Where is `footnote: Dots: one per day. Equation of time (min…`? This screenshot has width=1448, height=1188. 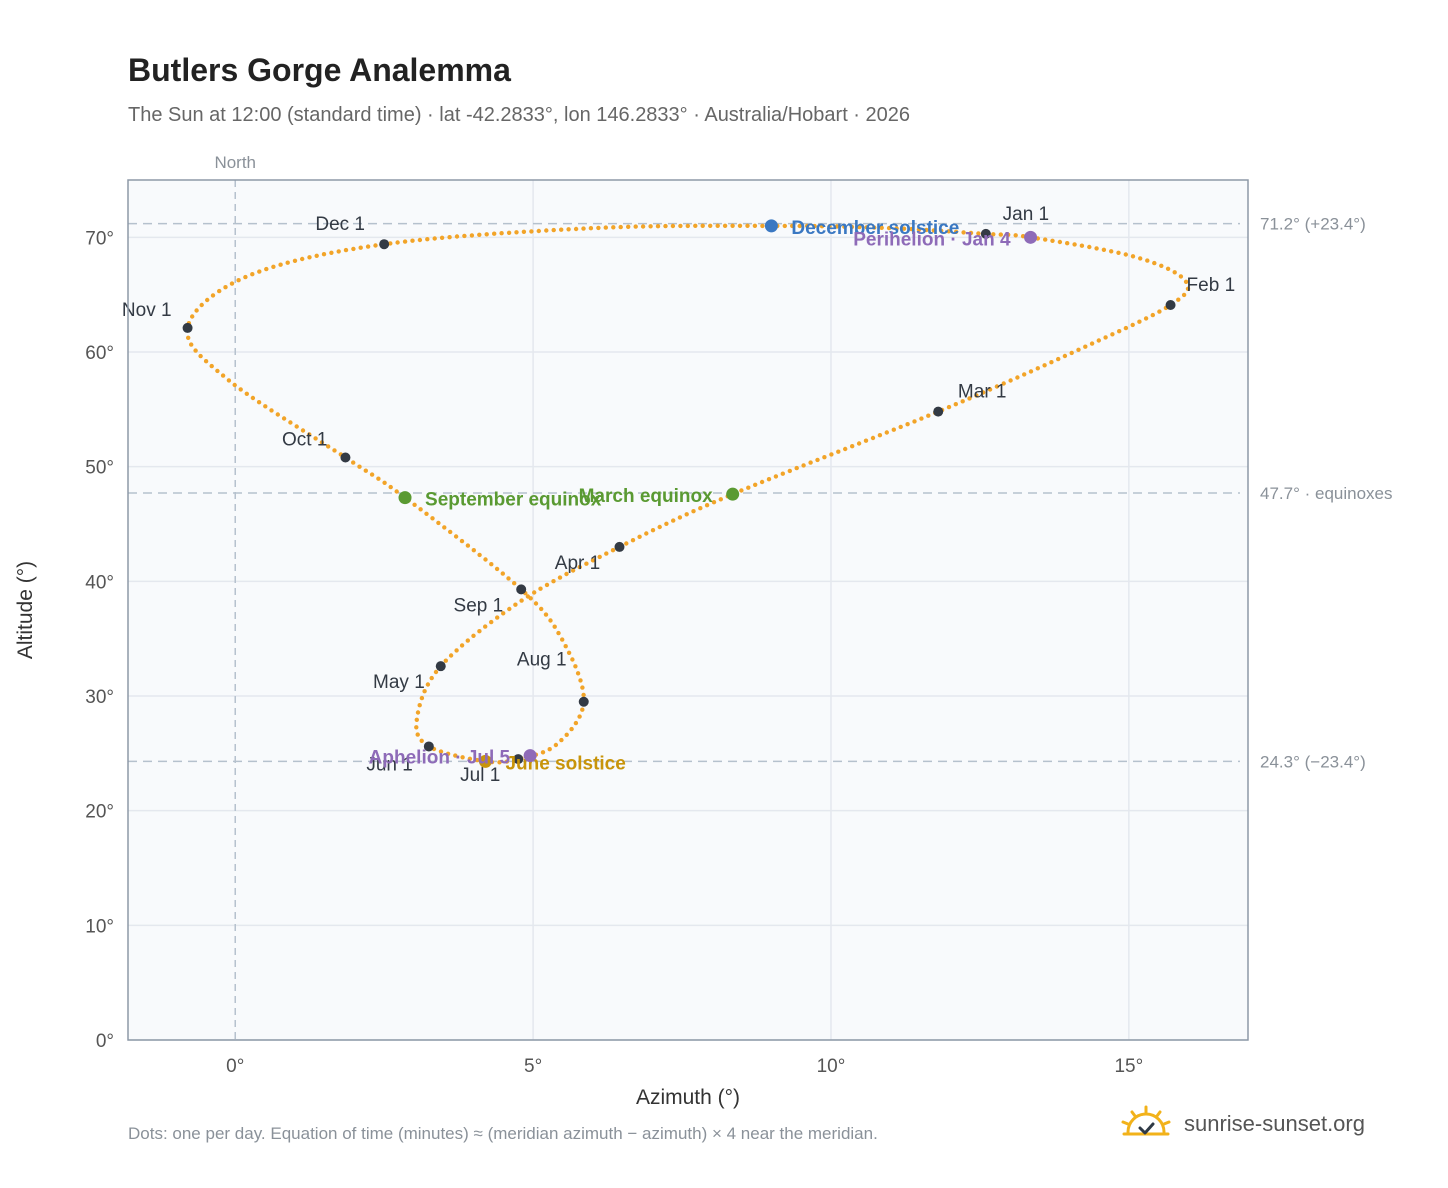 footnote: Dots: one per day. Equation of time (min… is located at coordinates (503, 1133).